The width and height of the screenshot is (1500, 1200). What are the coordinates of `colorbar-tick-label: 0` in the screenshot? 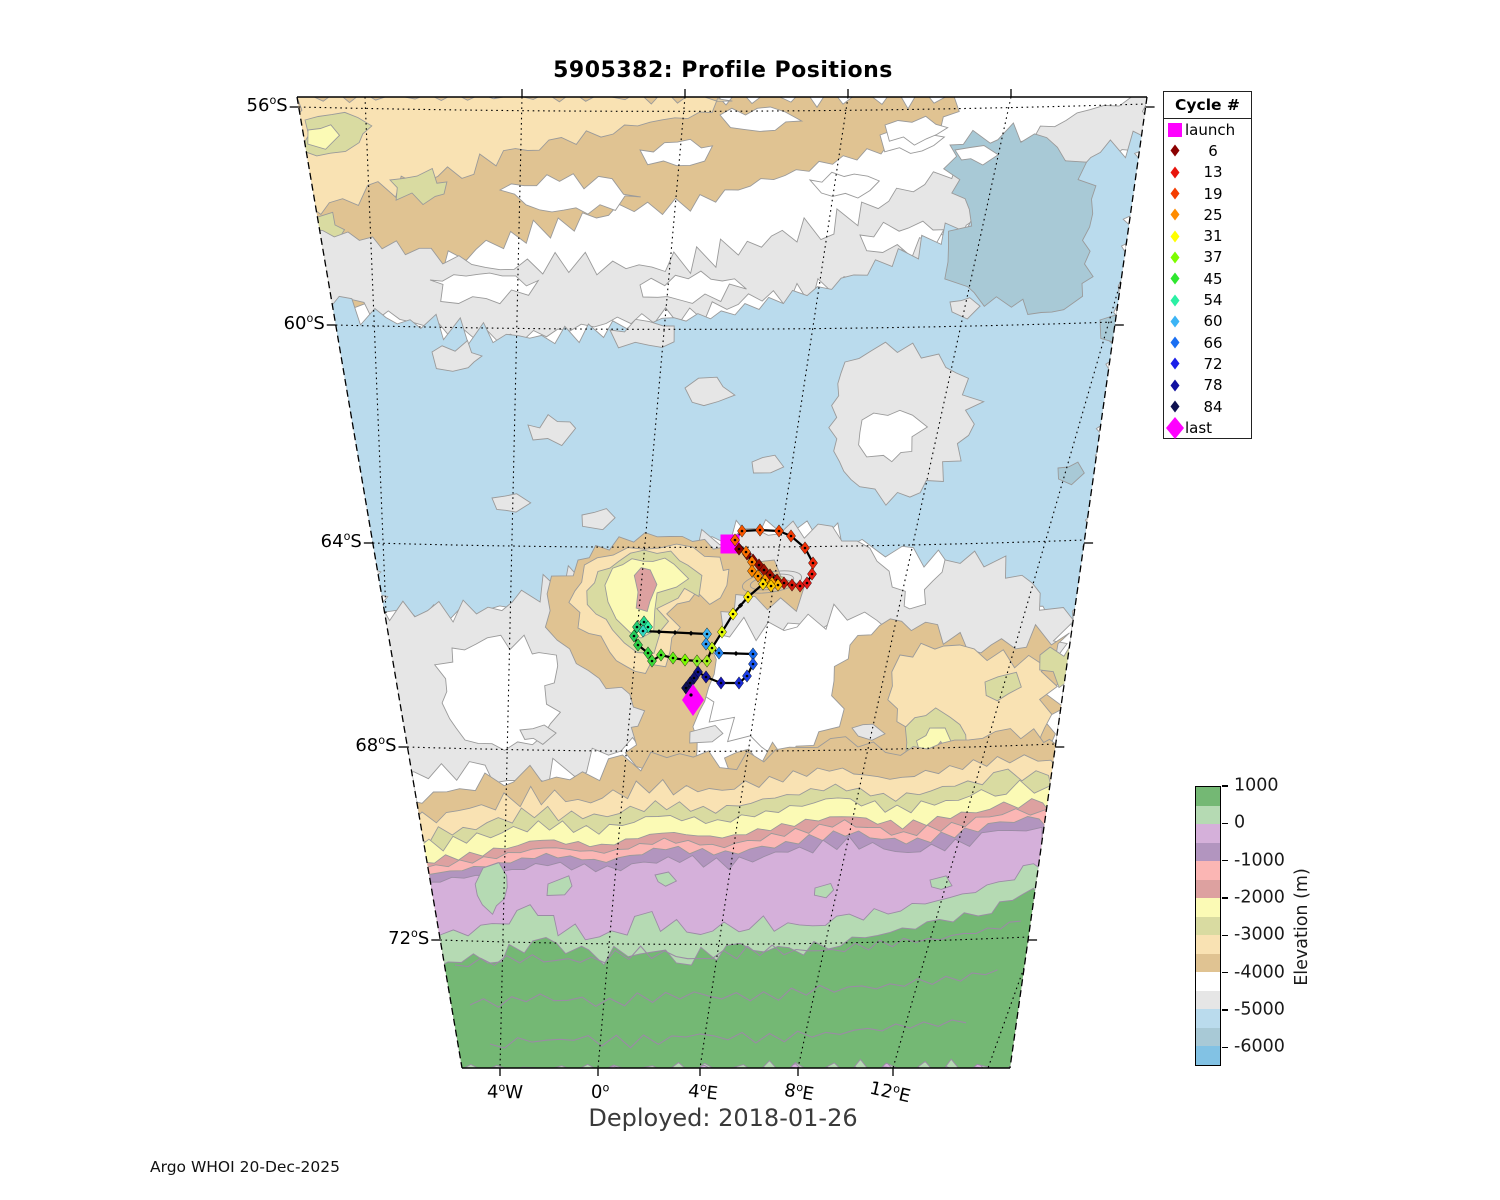 It's located at (1240, 822).